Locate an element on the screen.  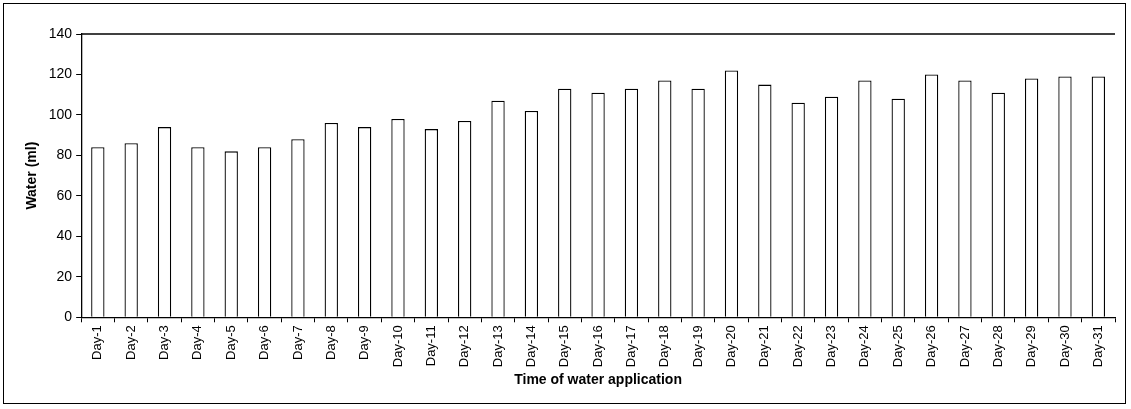
x-tick-label: Day-10 is located at coordinates (397, 346).